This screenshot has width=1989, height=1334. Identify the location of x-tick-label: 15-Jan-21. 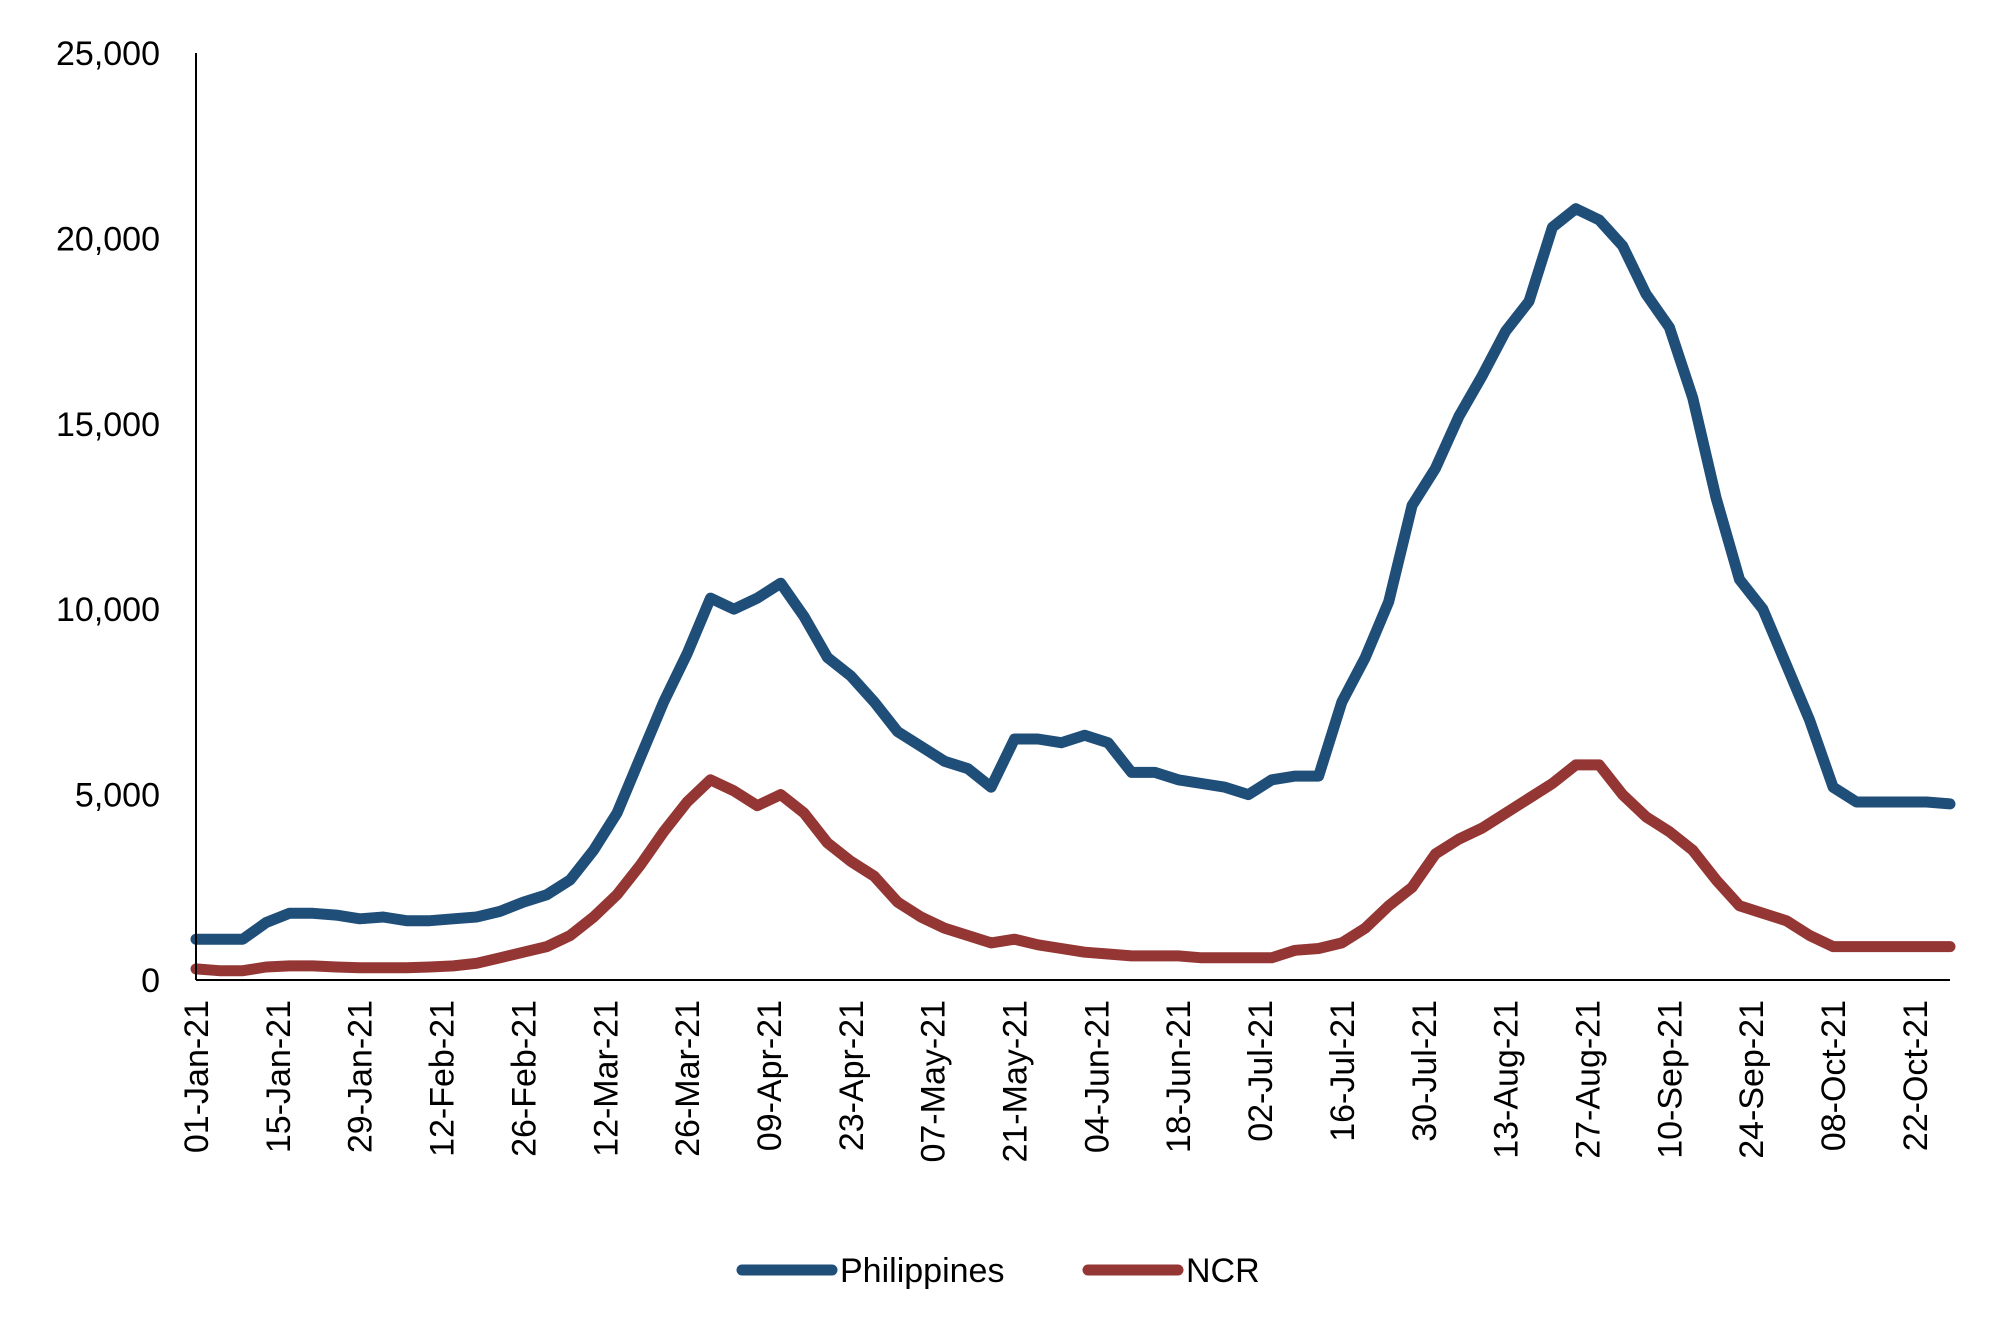
(279, 1076).